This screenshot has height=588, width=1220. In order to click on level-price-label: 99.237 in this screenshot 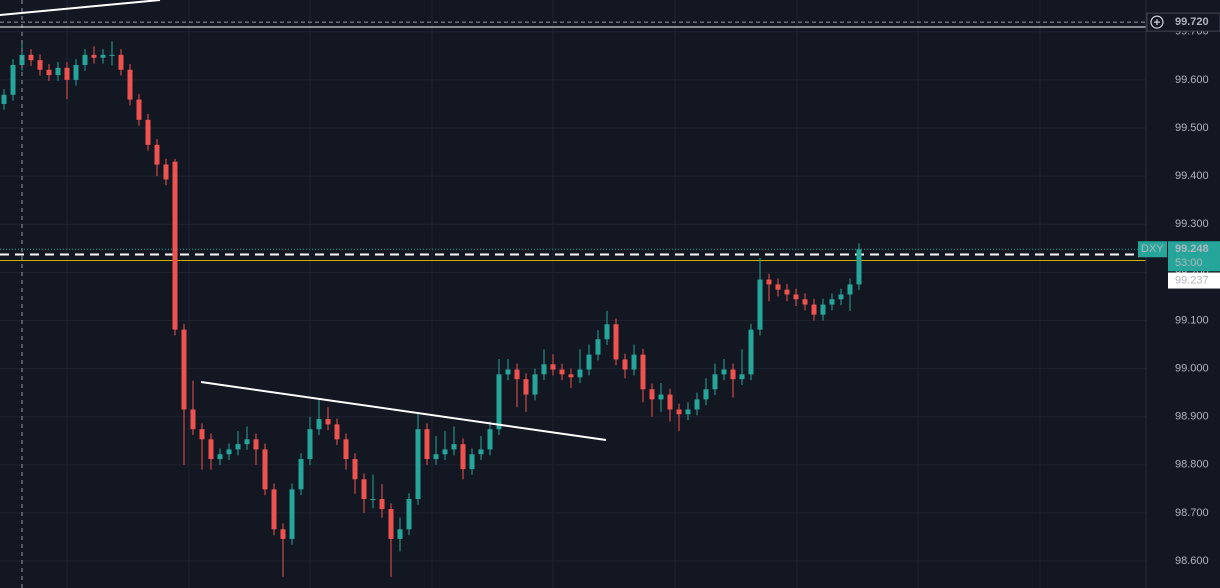, I will do `click(1192, 280)`.